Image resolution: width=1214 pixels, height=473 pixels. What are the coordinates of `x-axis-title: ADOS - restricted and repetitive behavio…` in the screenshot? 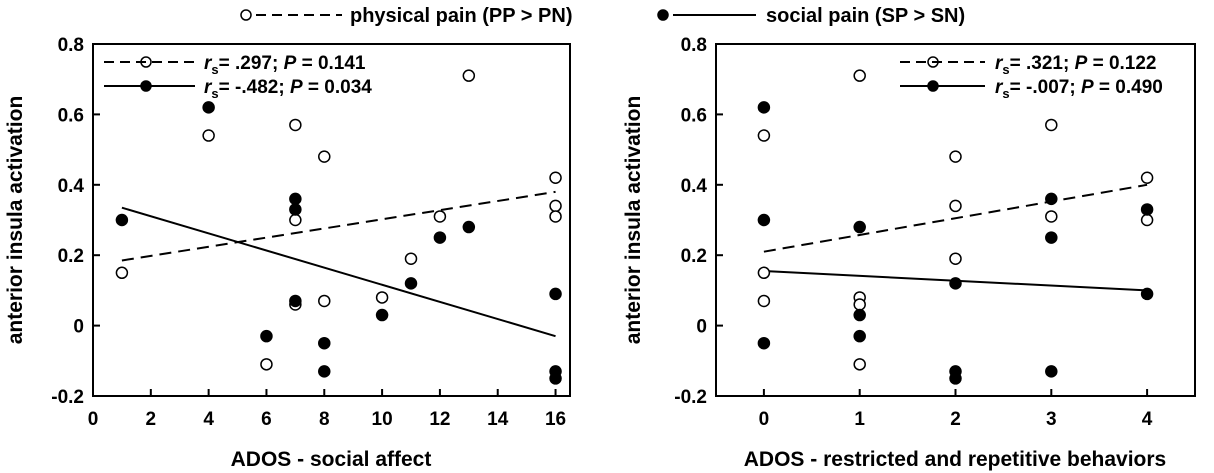 It's located at (955, 459).